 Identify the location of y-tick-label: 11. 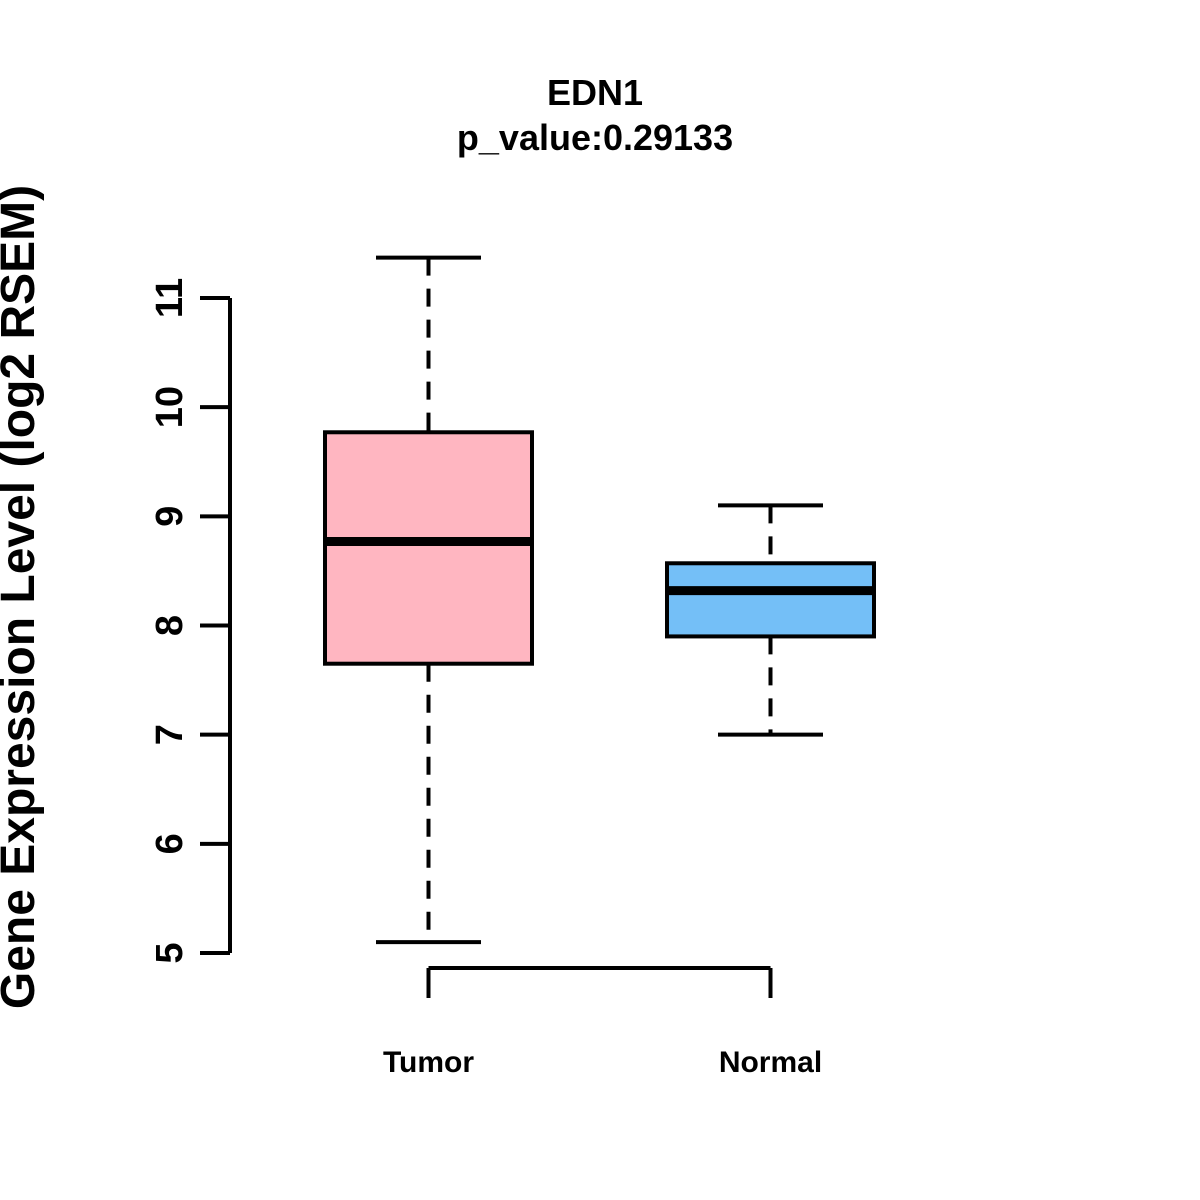
(170, 298).